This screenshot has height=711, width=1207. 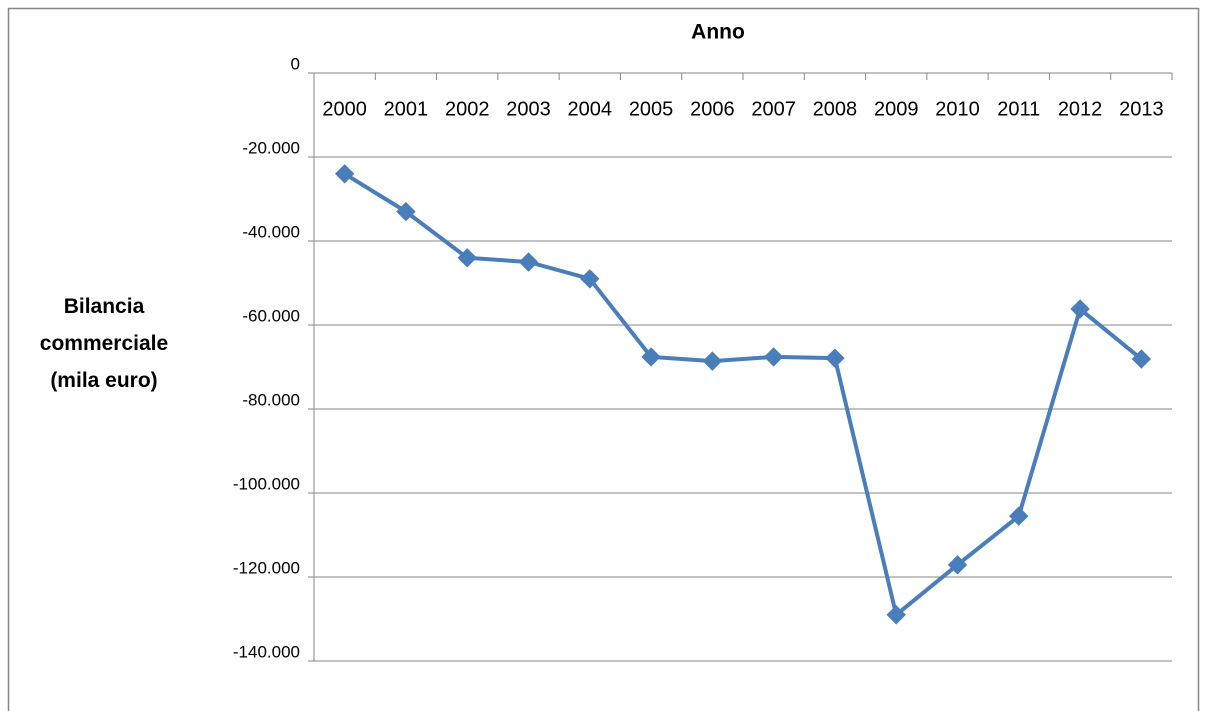 What do you see at coordinates (718, 32) in the screenshot?
I see `x-axis-title: Anno` at bounding box center [718, 32].